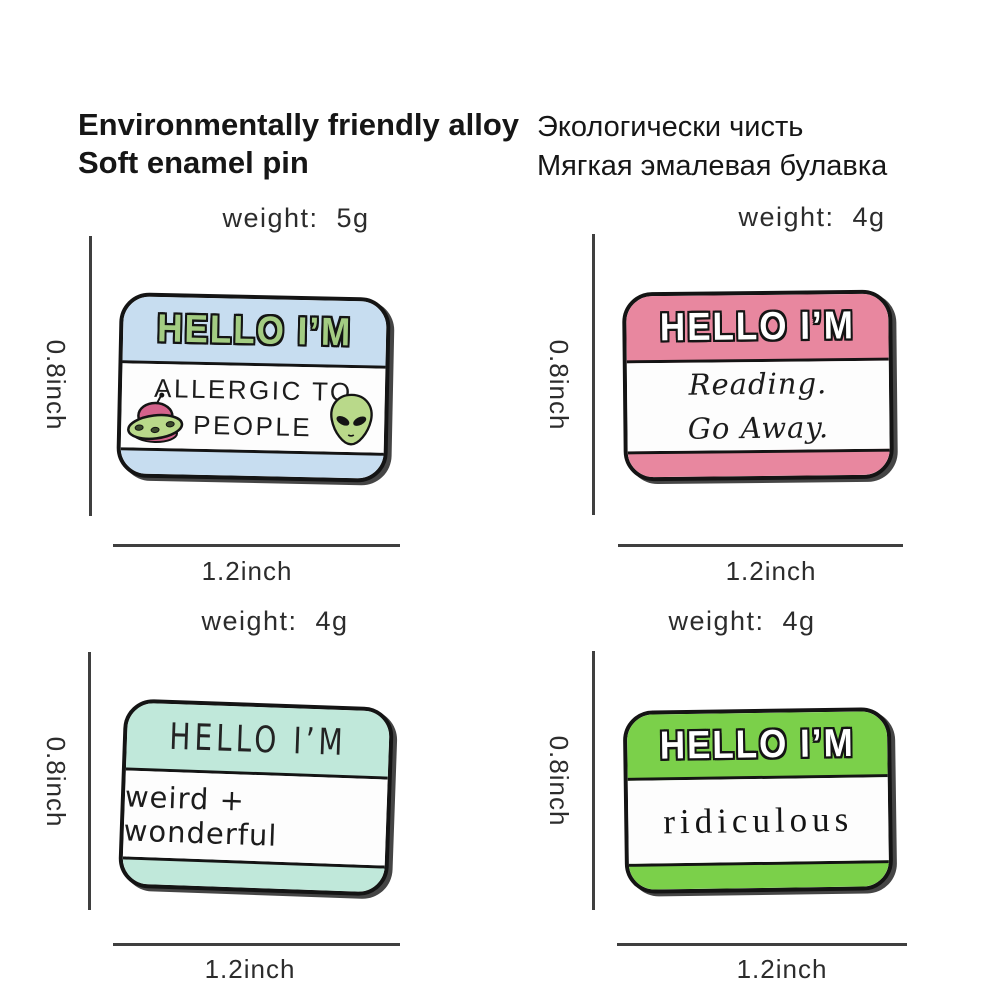 The height and width of the screenshot is (1002, 1002). What do you see at coordinates (90, 376) in the screenshot?
I see `height-dimension-line-allergic` at bounding box center [90, 376].